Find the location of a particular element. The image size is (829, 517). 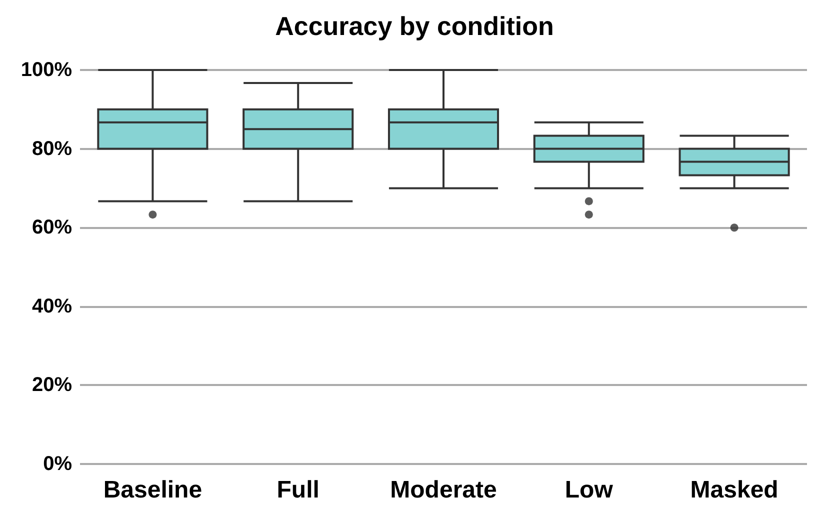

y-tick-label: 60% is located at coordinates (52, 227).